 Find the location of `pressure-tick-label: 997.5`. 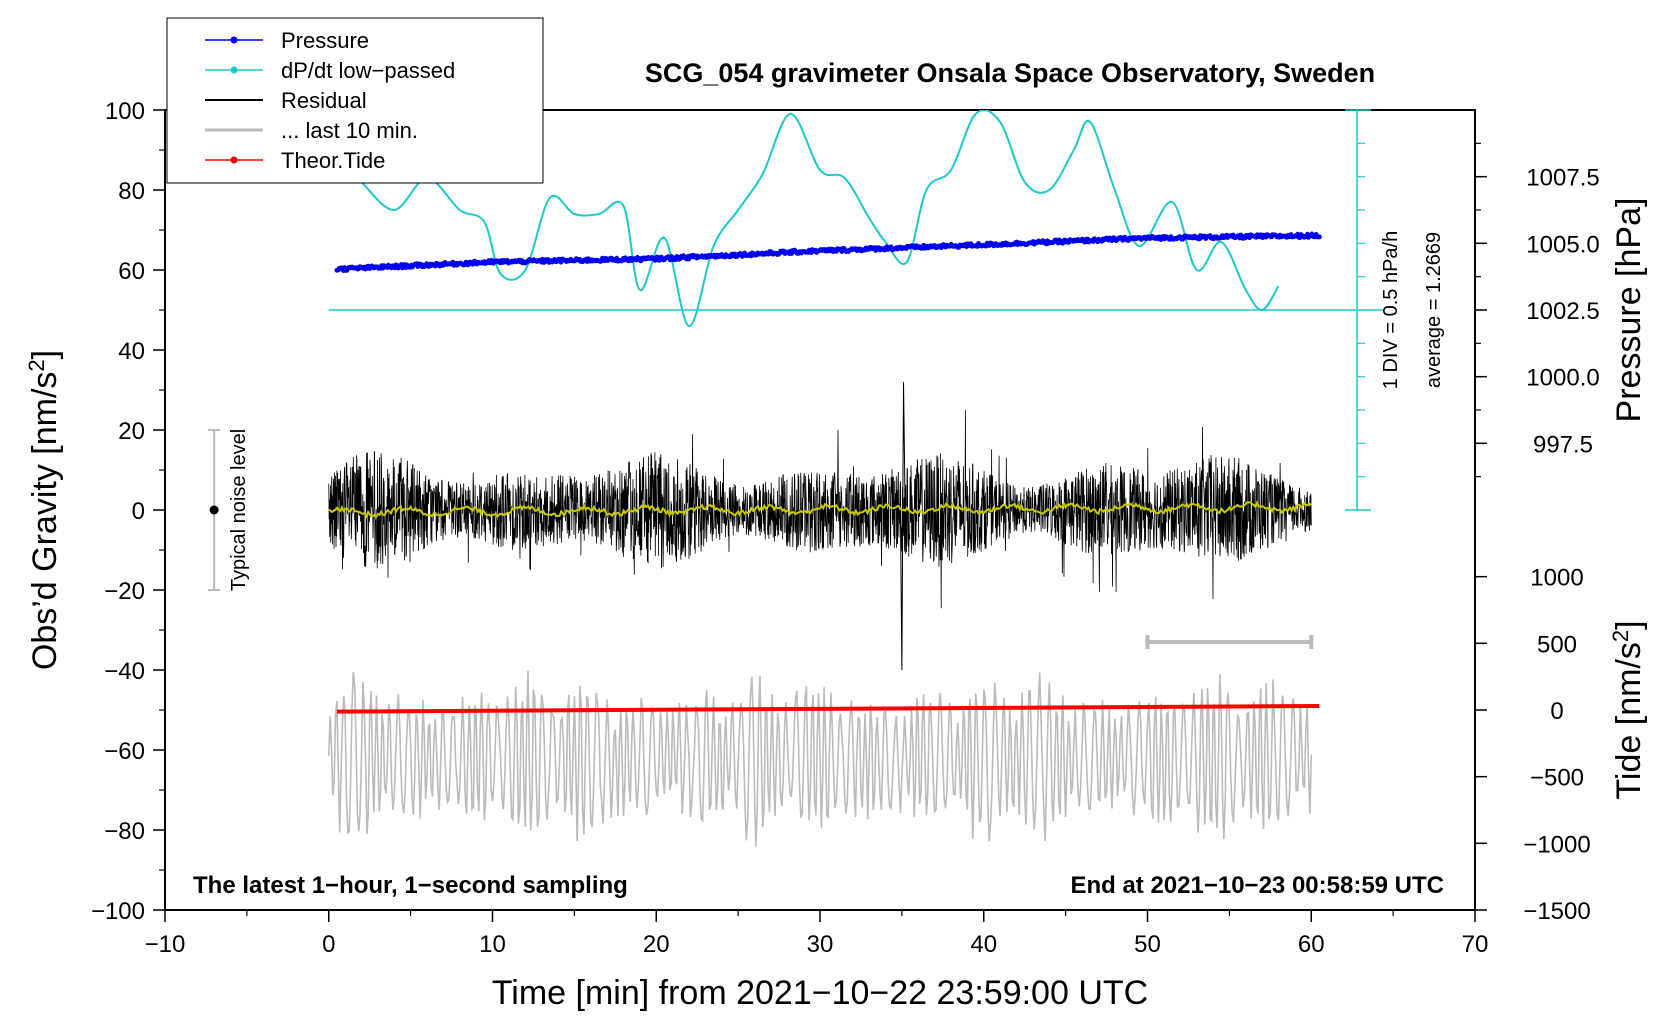

pressure-tick-label: 997.5 is located at coordinates (1563, 444).